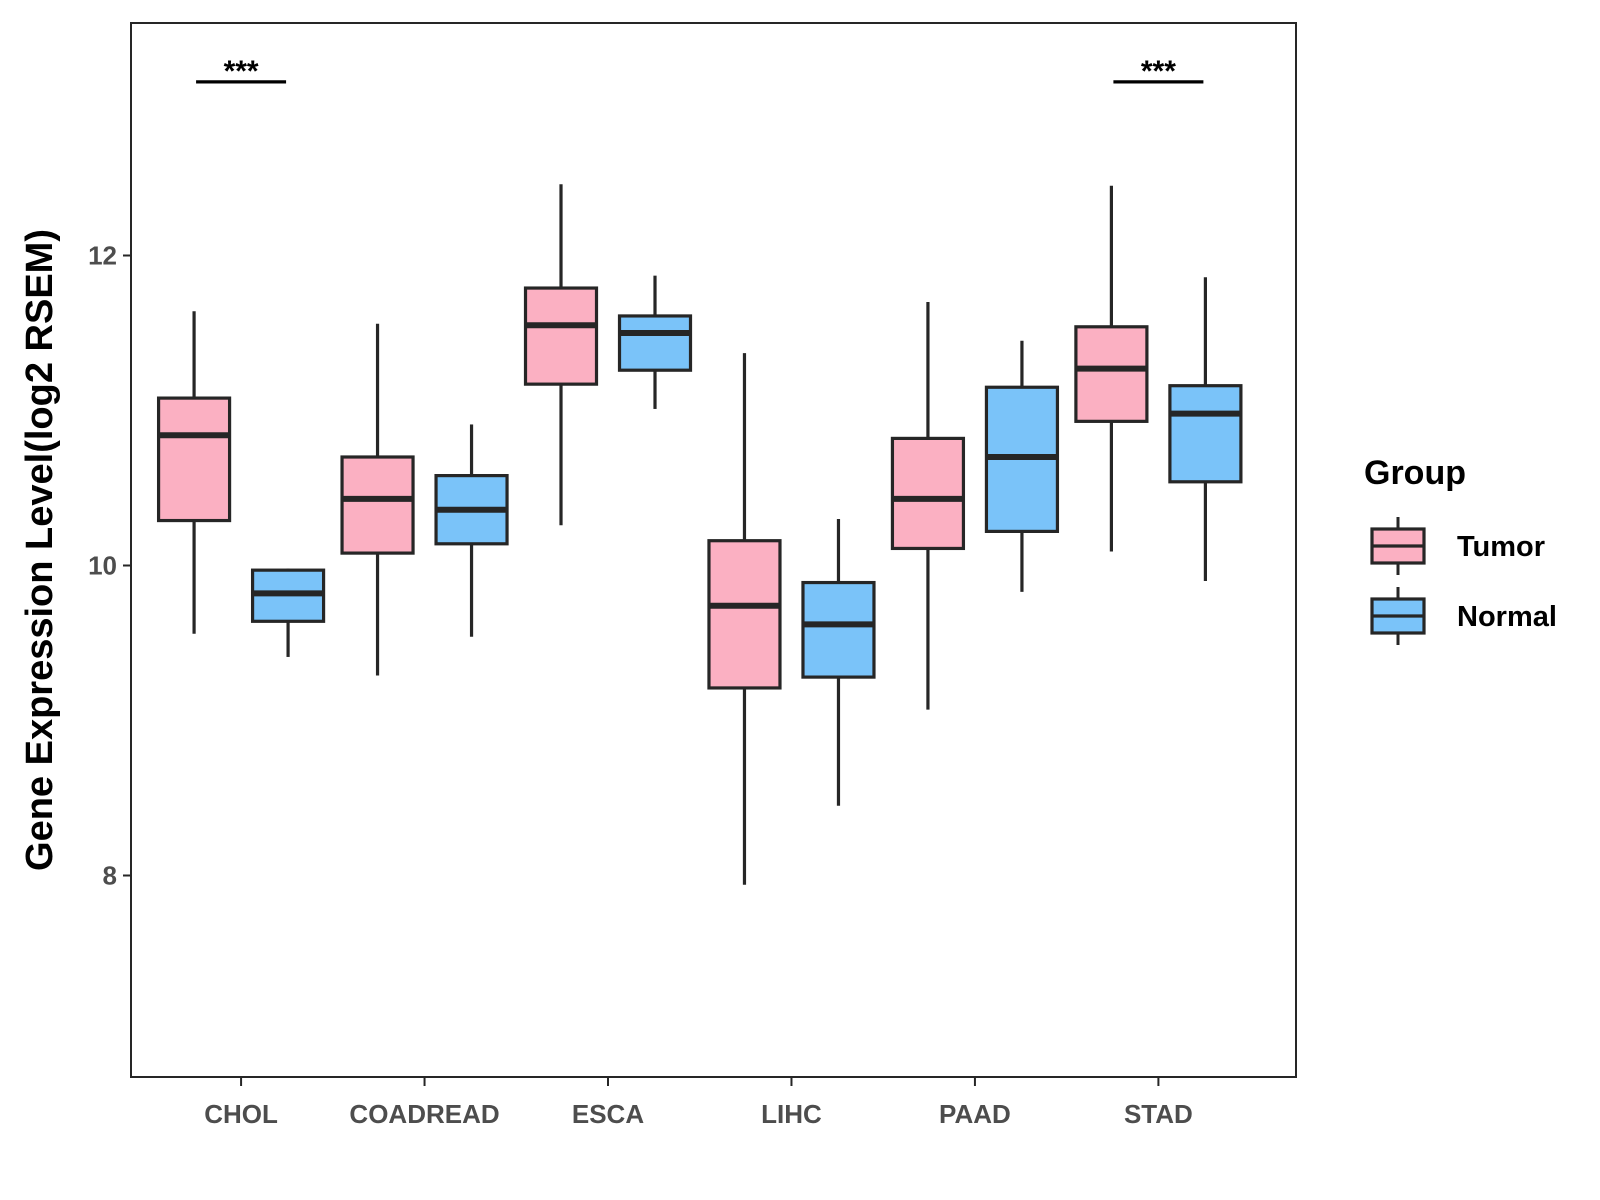 Image resolution: width=1600 pixels, height=1200 pixels. I want to click on x-tick-label: COADREAD, so click(424, 1114).